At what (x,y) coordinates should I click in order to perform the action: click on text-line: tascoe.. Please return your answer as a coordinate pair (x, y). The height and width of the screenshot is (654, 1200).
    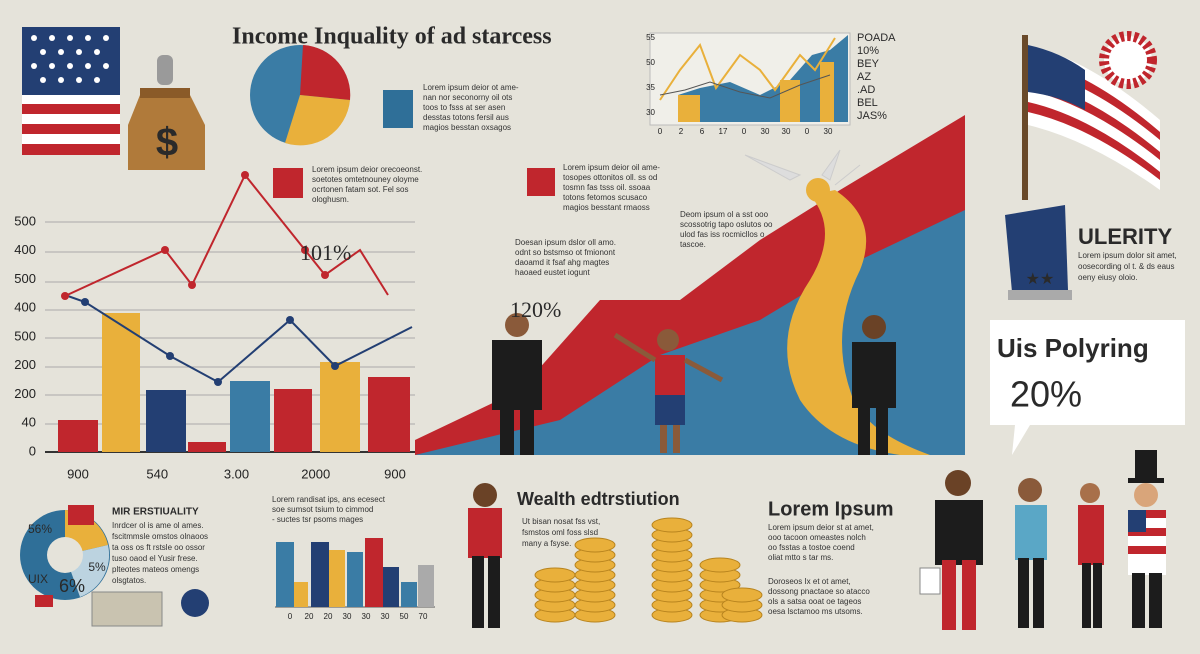
    Looking at the image, I should click on (693, 244).